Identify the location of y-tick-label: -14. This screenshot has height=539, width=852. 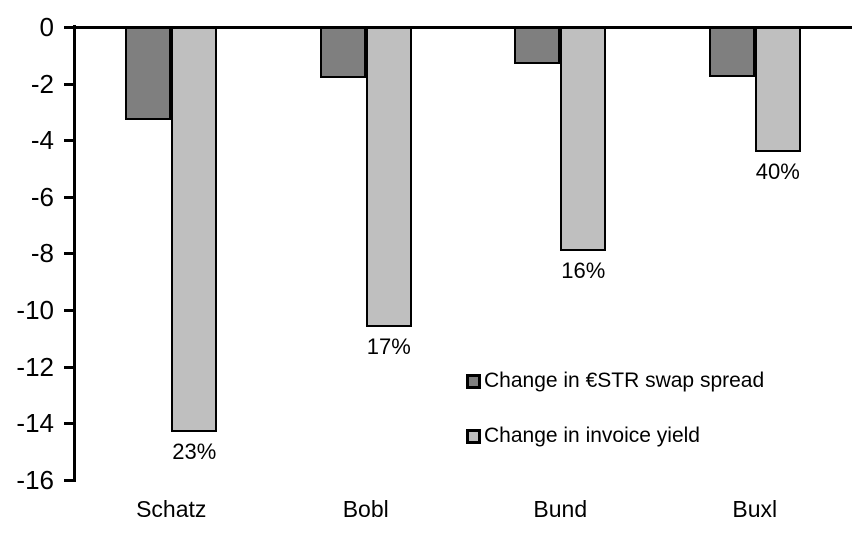
(35, 423).